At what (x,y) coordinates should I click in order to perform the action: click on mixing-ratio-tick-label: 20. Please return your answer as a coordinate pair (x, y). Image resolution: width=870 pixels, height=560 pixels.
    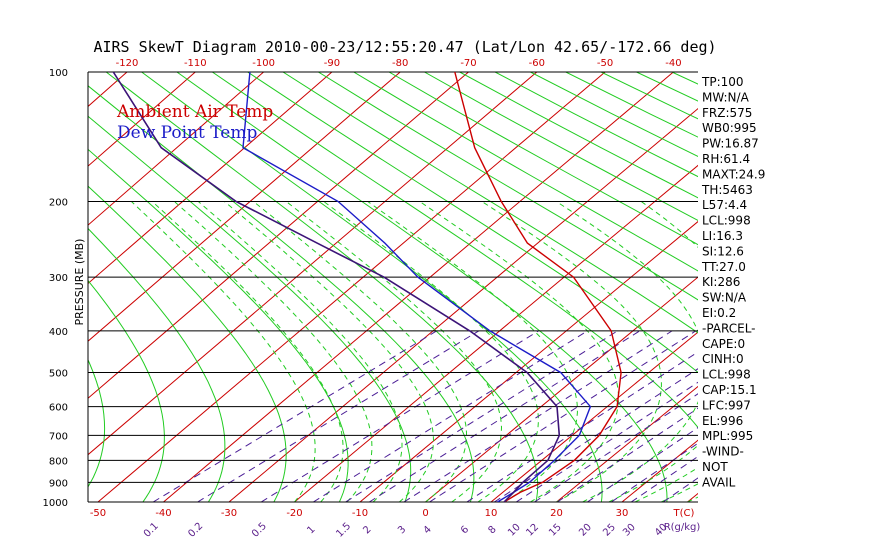
    Looking at the image, I should click on (585, 530).